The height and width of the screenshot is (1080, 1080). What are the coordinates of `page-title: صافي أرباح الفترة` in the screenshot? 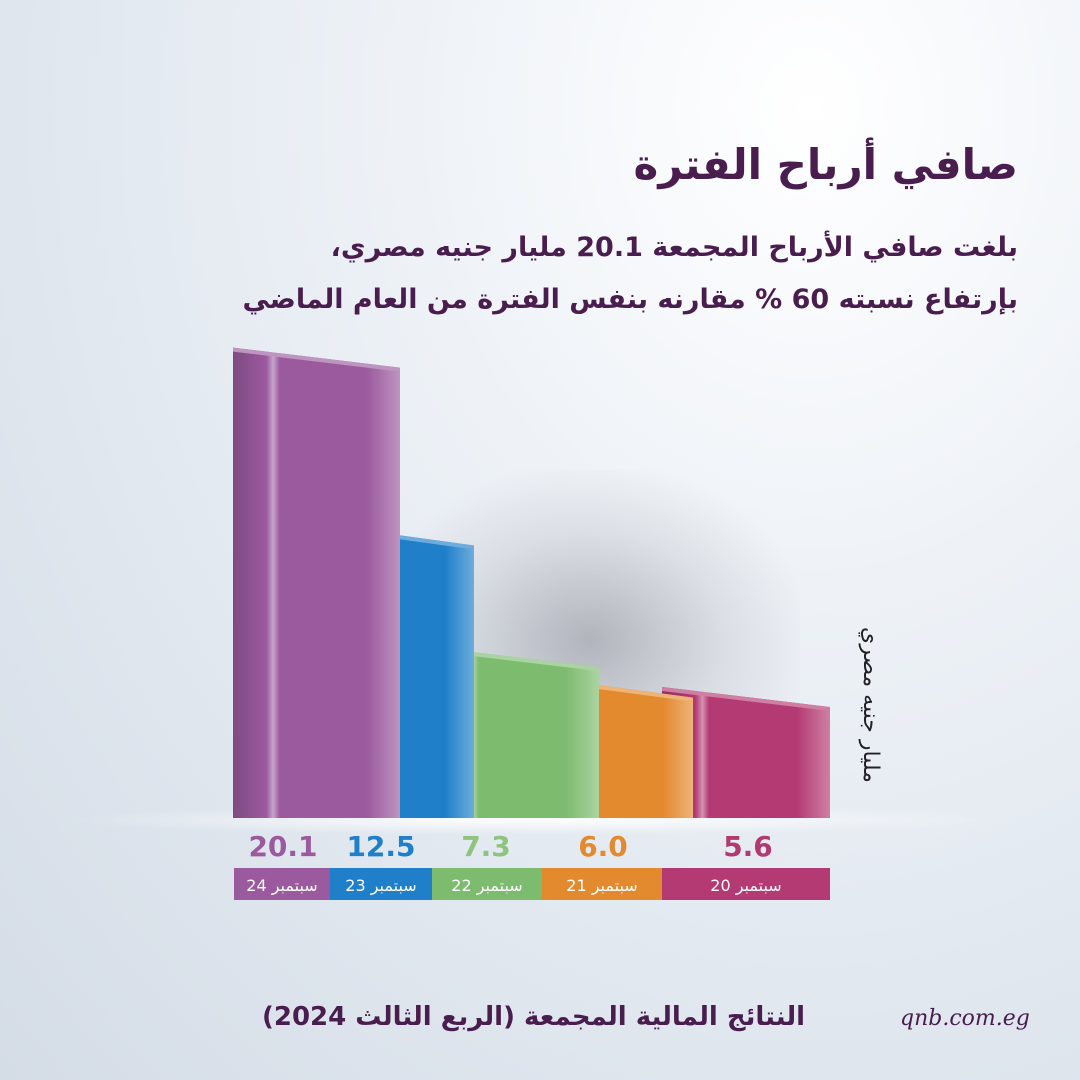 It's located at (825, 164).